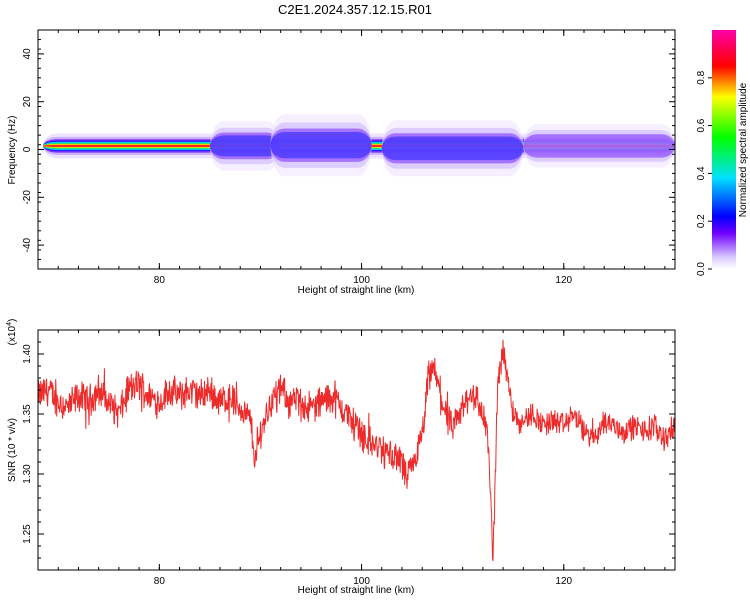  I want to click on spectrogram-ytick-label-2: 0, so click(27, 149).